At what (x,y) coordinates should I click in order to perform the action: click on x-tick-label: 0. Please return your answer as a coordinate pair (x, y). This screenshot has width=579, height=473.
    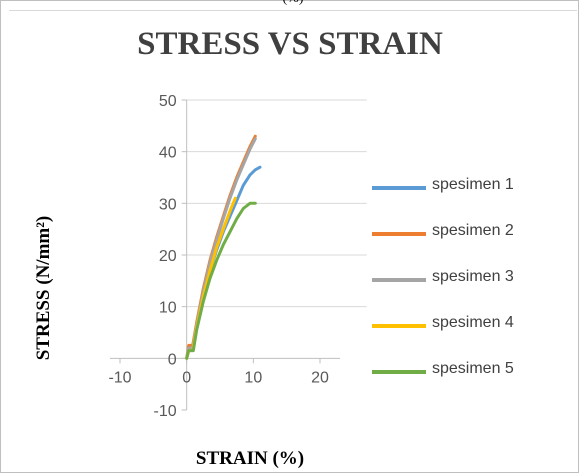
    Looking at the image, I should click on (186, 377).